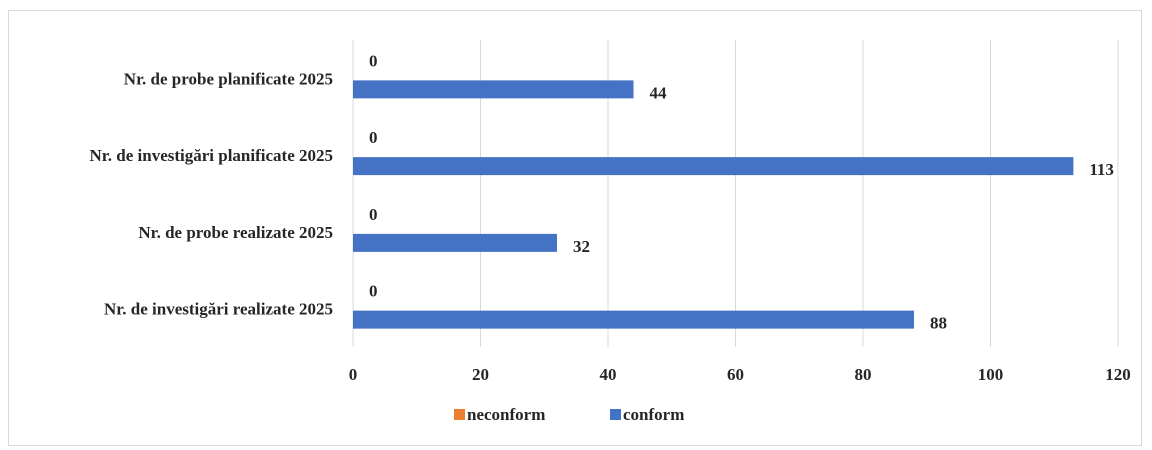 The width and height of the screenshot is (1152, 450). I want to click on legend-swatch-neconform, so click(459, 414).